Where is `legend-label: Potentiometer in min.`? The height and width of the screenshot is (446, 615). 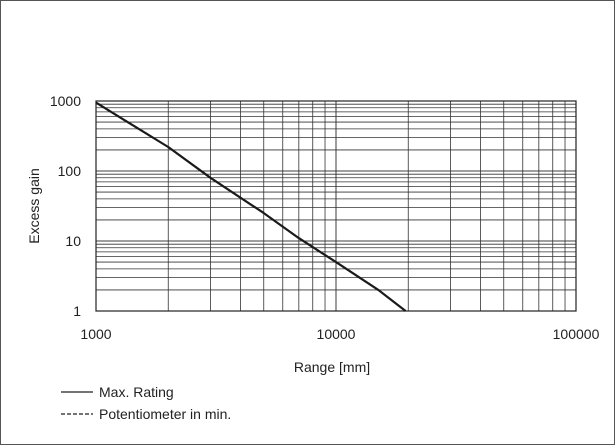
legend-label: Potentiometer in min. is located at coordinates (165, 414).